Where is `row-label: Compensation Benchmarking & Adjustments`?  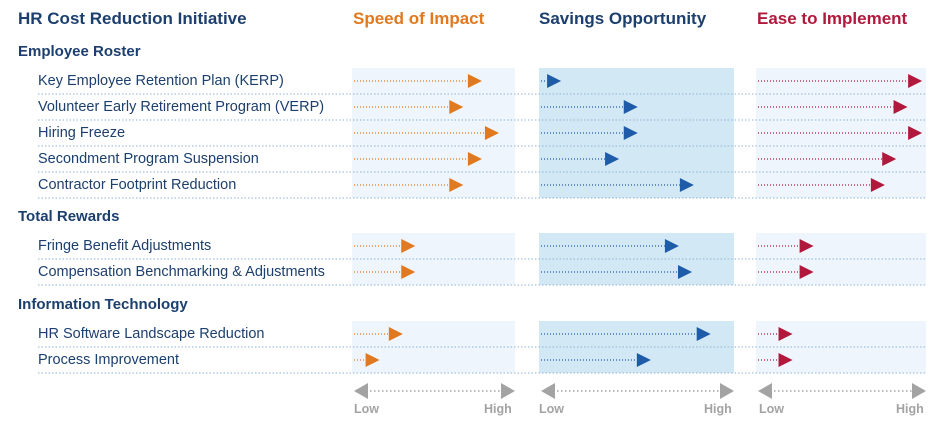 row-label: Compensation Benchmarking & Adjustments is located at coordinates (181, 272).